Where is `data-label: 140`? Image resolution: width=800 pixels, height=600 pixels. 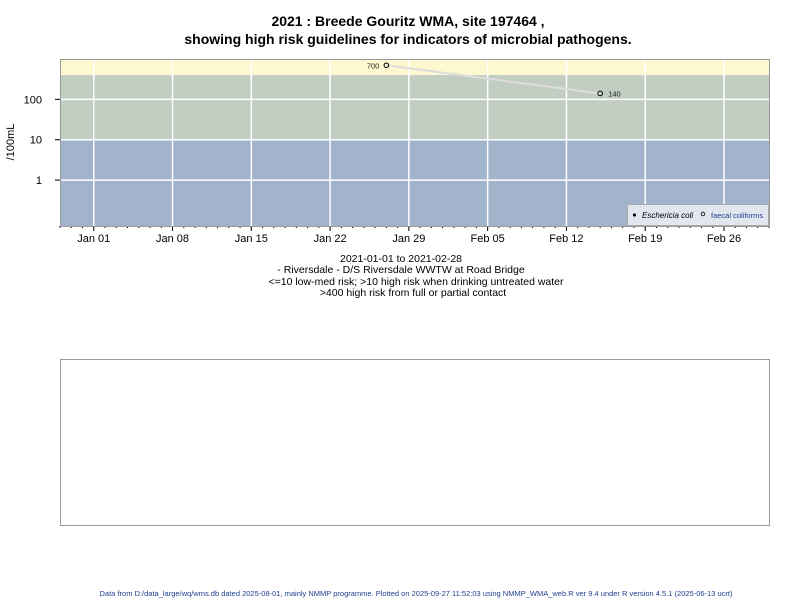 data-label: 140 is located at coordinates (614, 93).